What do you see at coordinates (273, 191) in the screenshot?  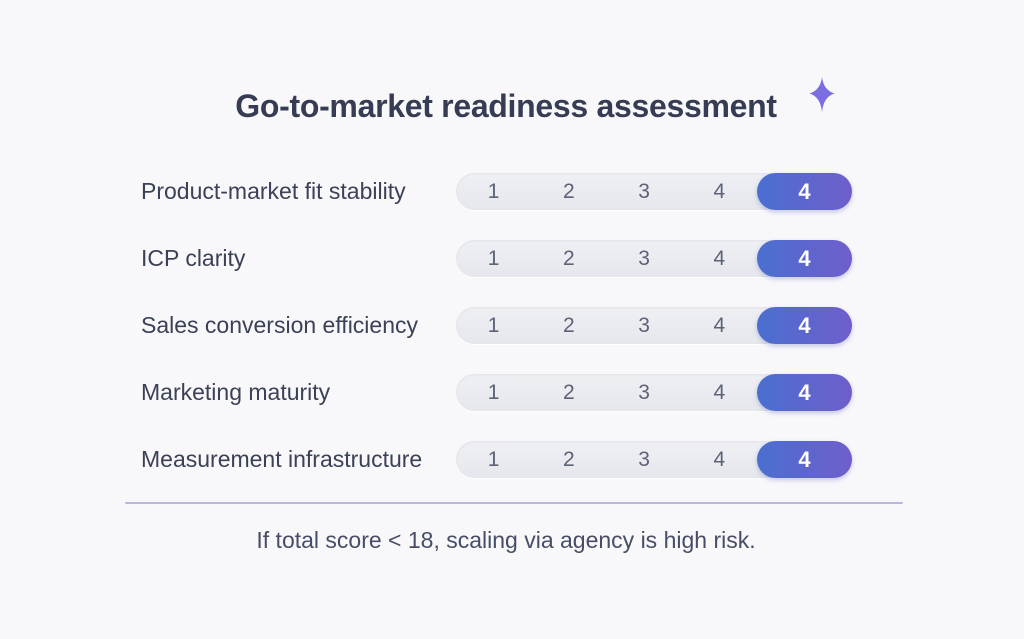 I see `criterion-label: Product-market fit stability` at bounding box center [273, 191].